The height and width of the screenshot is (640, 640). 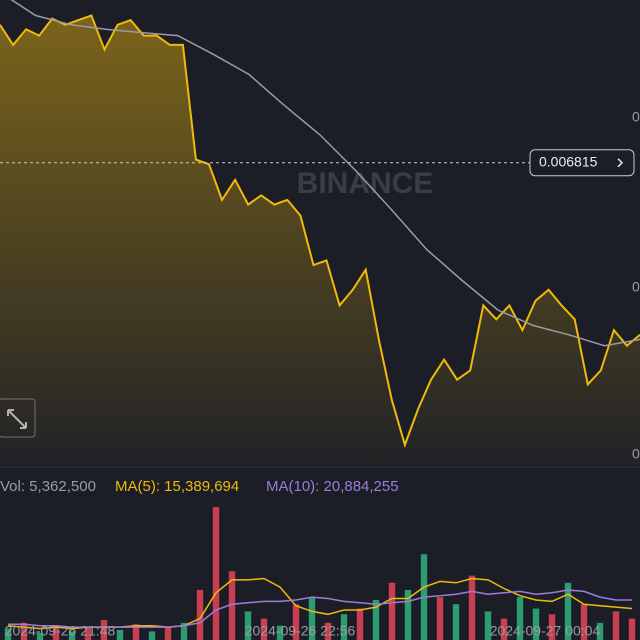 I want to click on volume-header: Vol: 5,362,500, so click(x=48, y=486).